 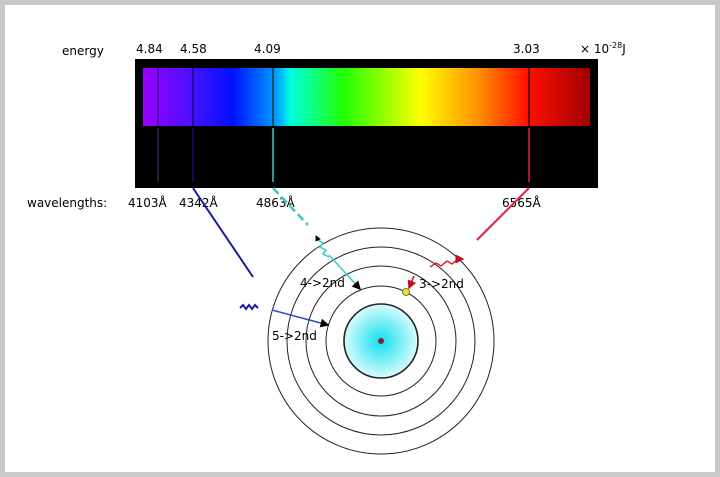 I want to click on nucleus, so click(x=381, y=341).